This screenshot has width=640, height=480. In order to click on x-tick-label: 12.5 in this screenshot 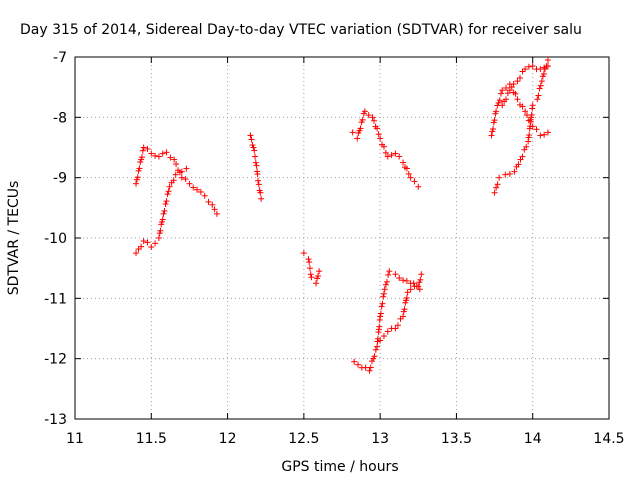, I will do `click(303, 439)`.